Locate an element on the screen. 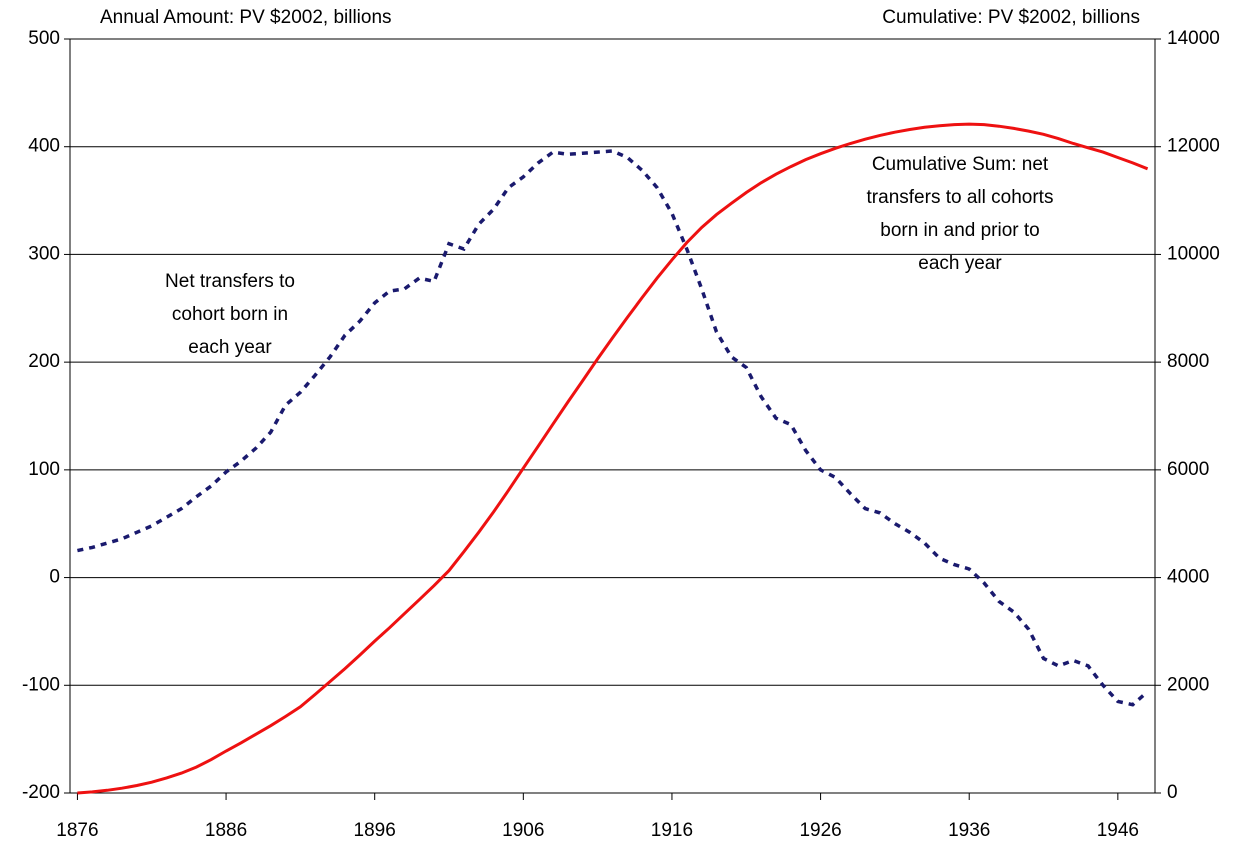 The image size is (1256, 844). y2-tick-label: 12000 is located at coordinates (1193, 146).